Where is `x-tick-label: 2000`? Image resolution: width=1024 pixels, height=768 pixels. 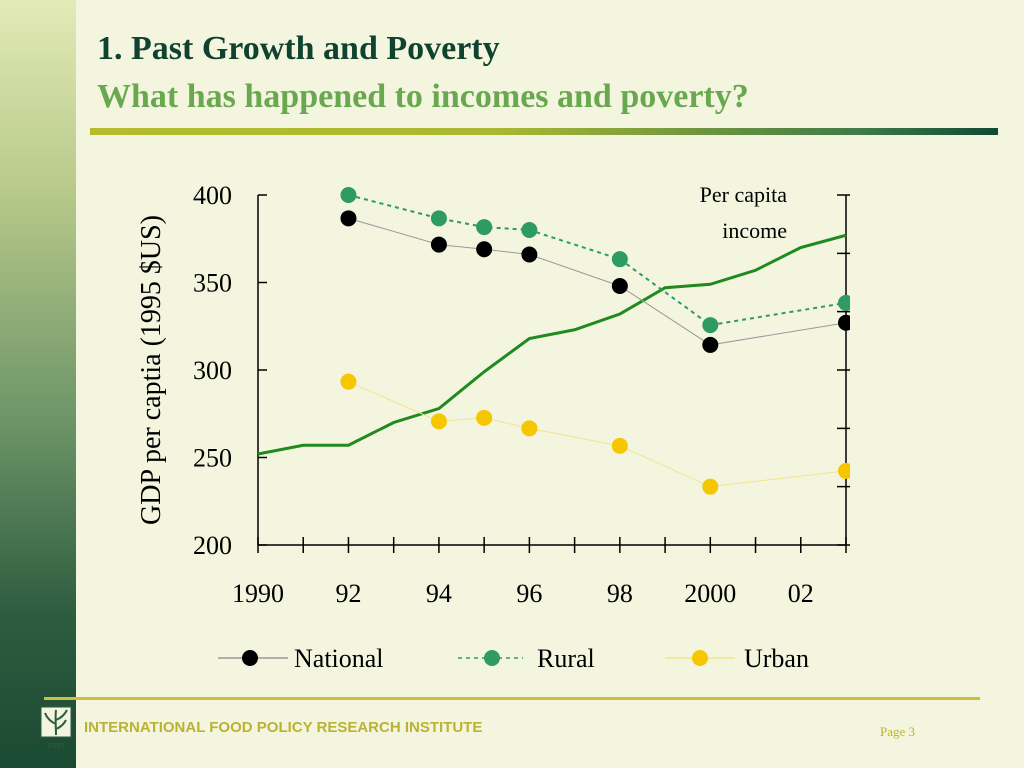 x-tick-label: 2000 is located at coordinates (710, 593).